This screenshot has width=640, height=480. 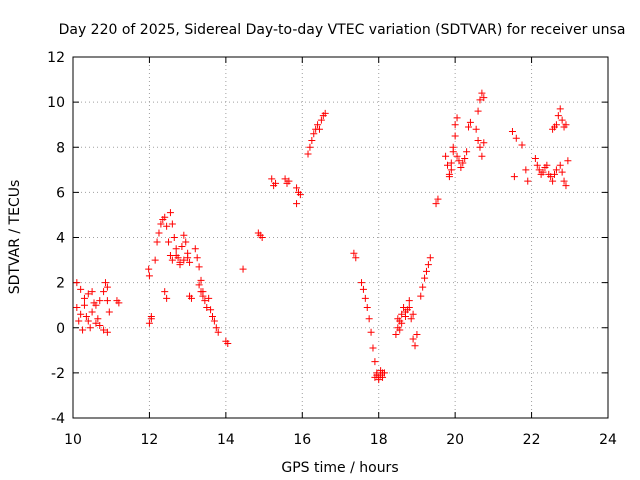 I want to click on y-tick-label: 0, so click(x=60, y=329).